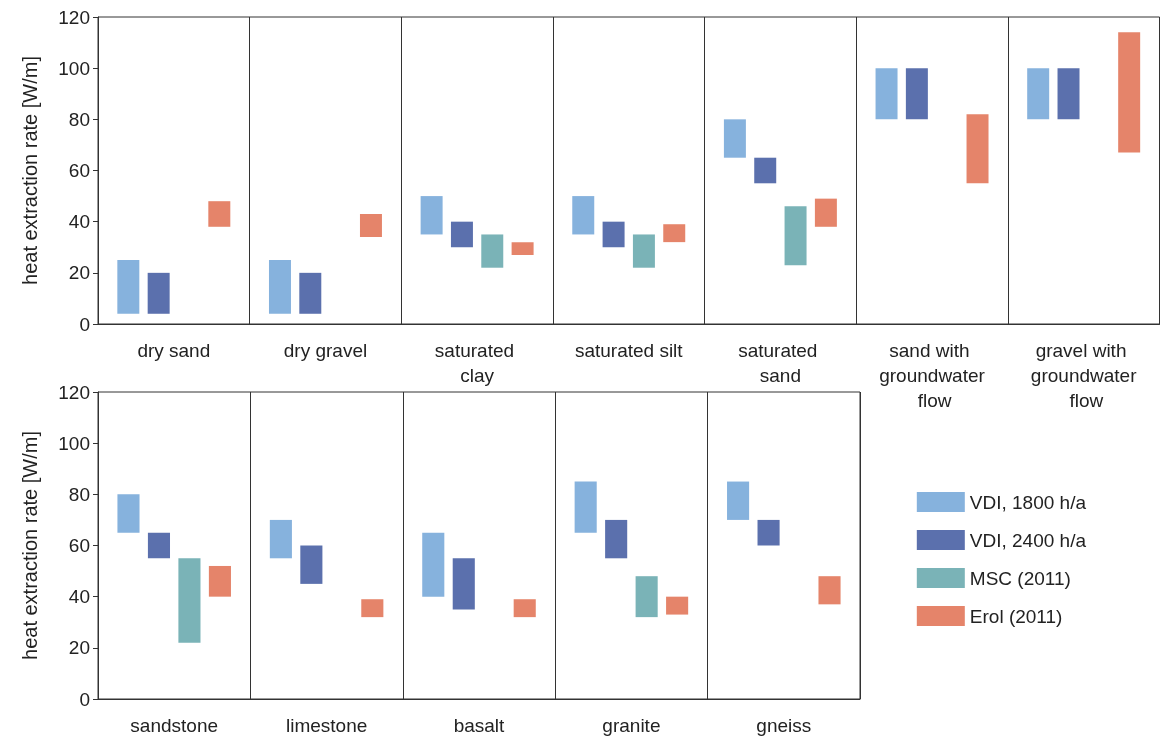 The height and width of the screenshot is (738, 1161). I want to click on x-tick-label: saturated silt, so click(629, 350).